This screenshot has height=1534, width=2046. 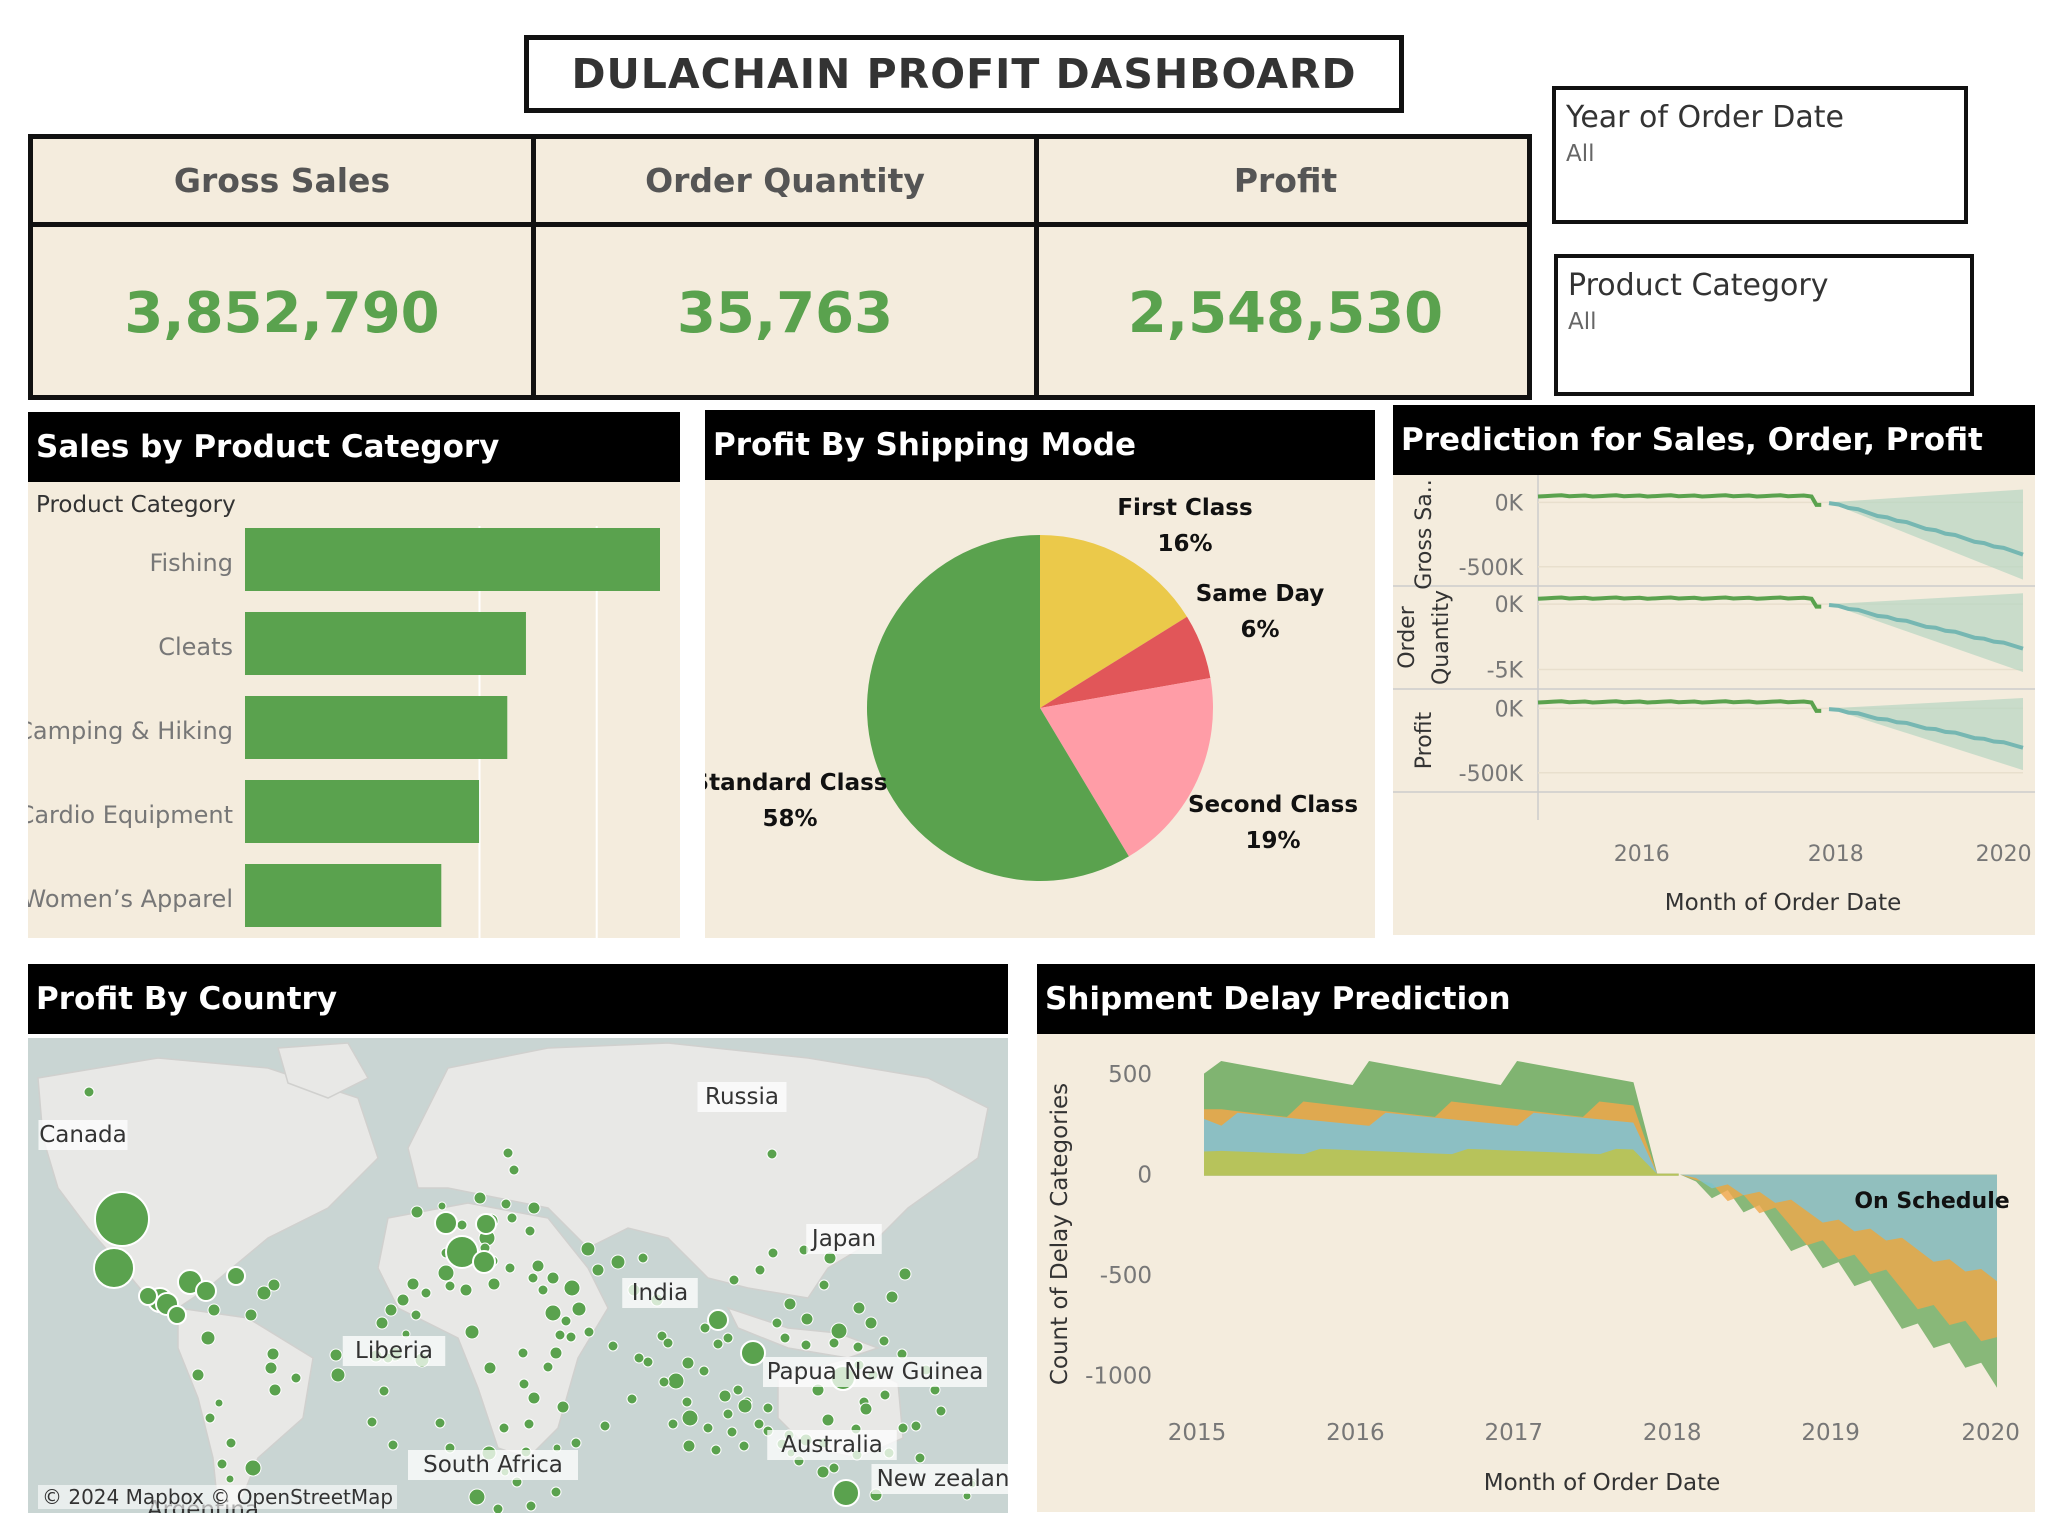 What do you see at coordinates (1764, 325) in the screenshot?
I see `category-filter: Product Category All` at bounding box center [1764, 325].